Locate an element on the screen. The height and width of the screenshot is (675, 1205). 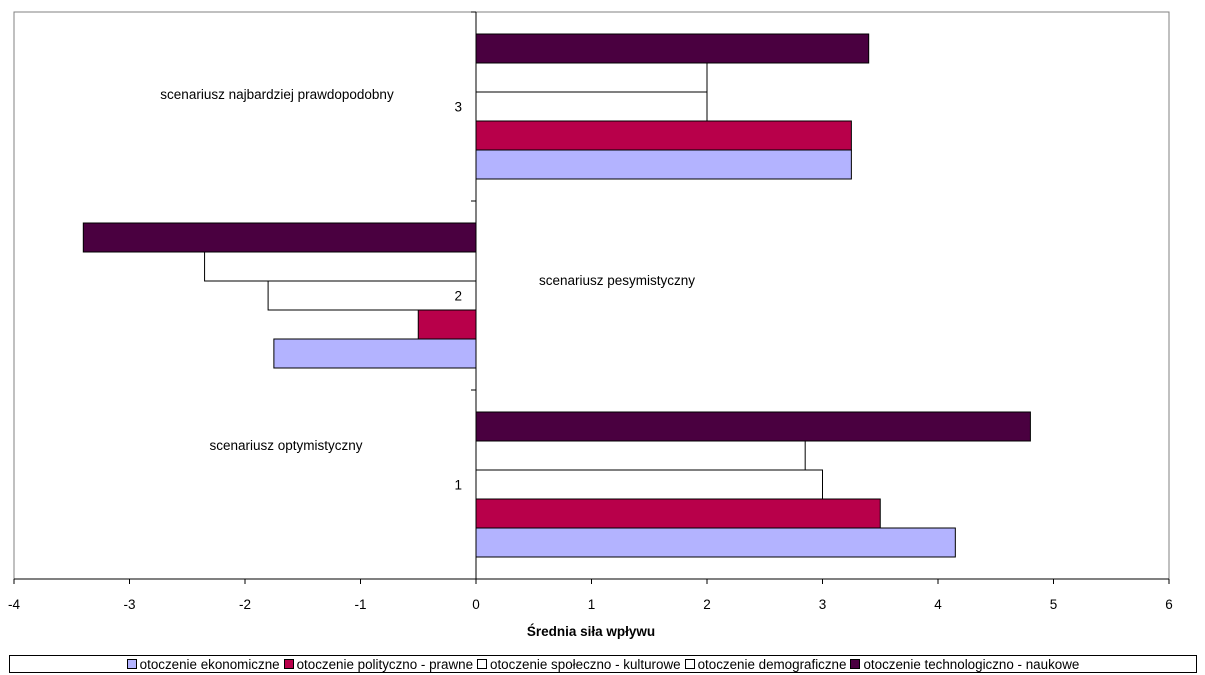
legend-item: otoczenie społeczno - kulturowe is located at coordinates (579, 664).